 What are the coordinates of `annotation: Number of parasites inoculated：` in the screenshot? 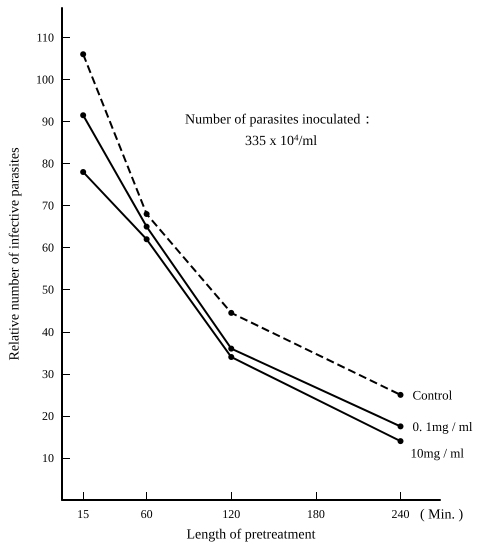 It's located at (279, 120).